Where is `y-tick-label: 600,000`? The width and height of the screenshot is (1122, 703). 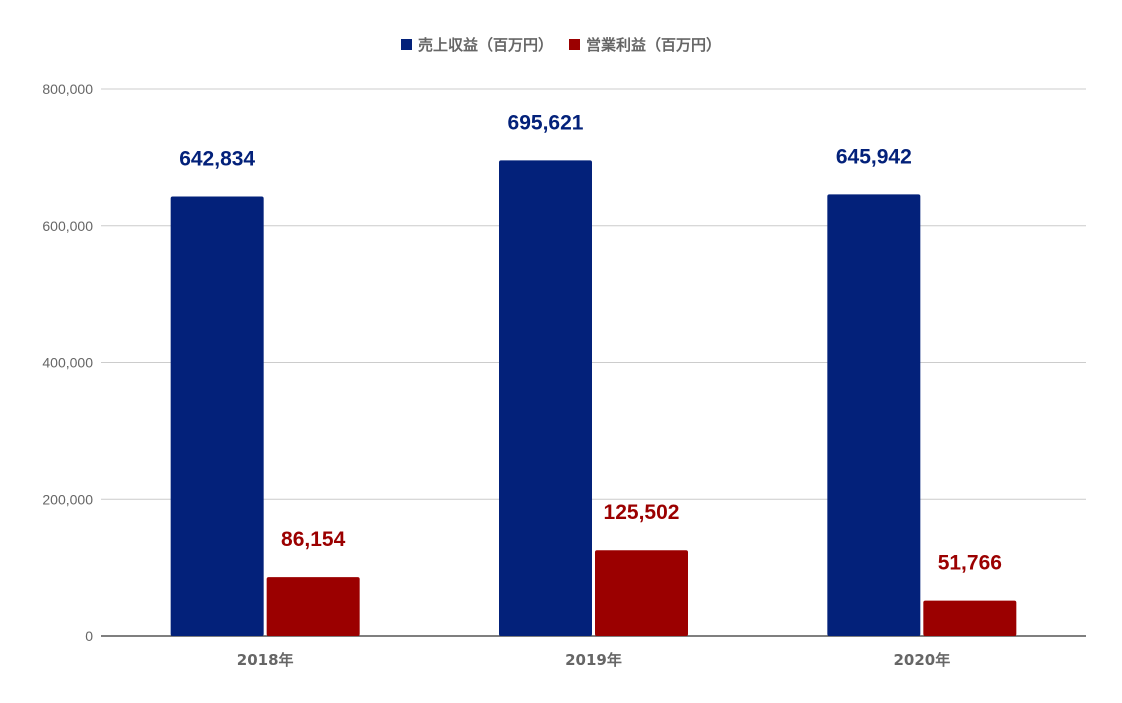 y-tick-label: 600,000 is located at coordinates (67, 226).